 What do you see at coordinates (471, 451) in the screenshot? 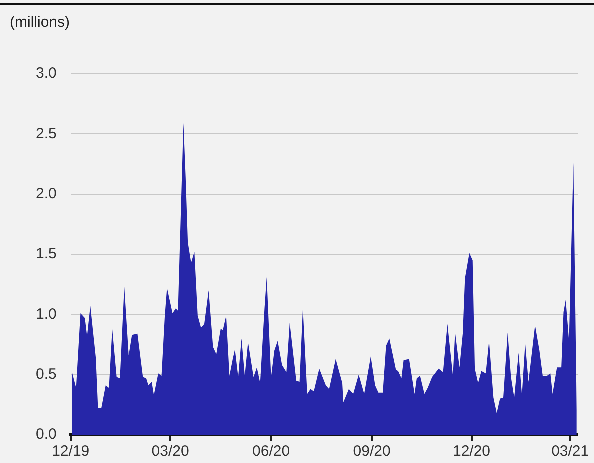
I see `x-tick-label: 12/20` at bounding box center [471, 451].